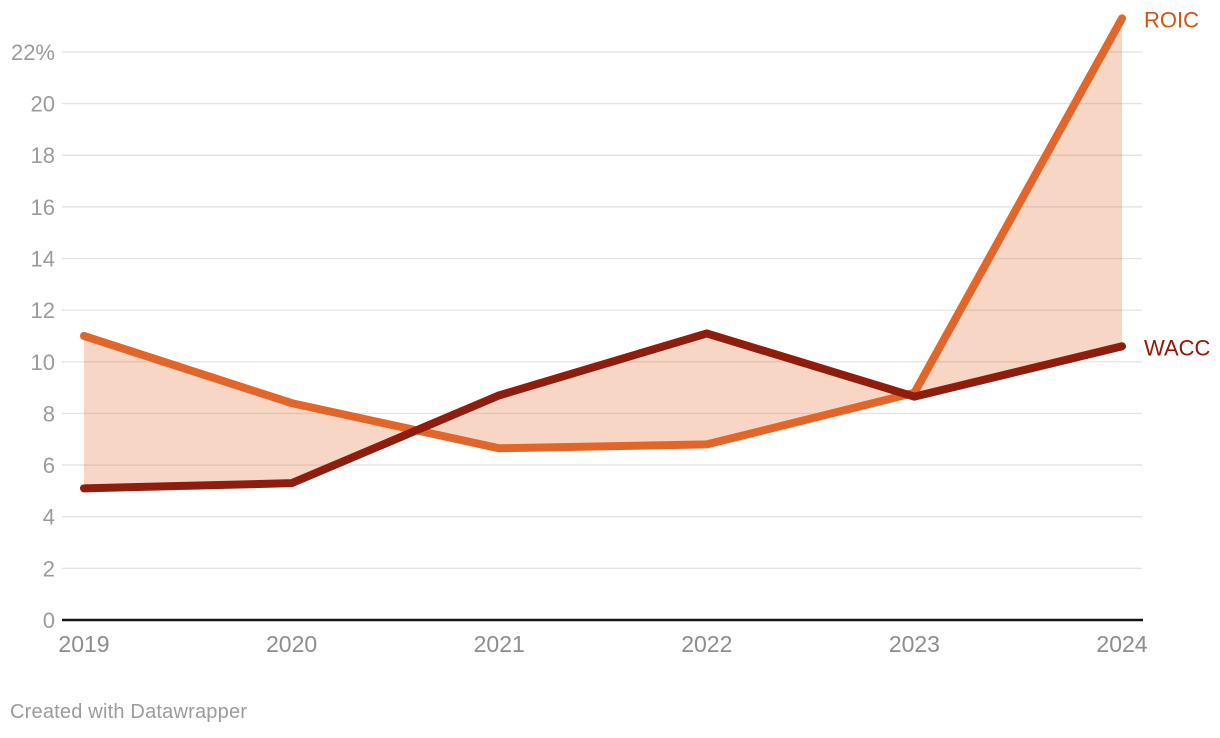 Image resolution: width=1220 pixels, height=738 pixels. Describe the element at coordinates (43, 259) in the screenshot. I see `y-tick-label: 14` at that location.